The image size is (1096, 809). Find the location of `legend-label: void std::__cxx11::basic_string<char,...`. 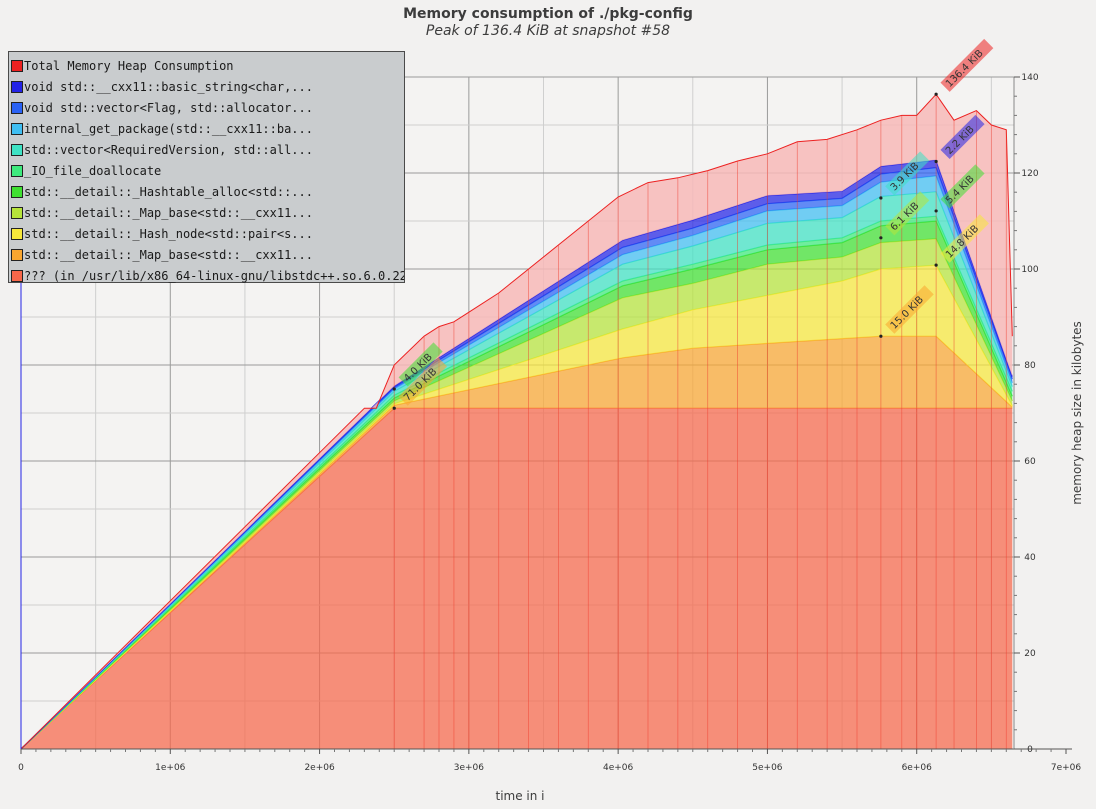

legend-label: void std::__cxx11::basic_string<char,... is located at coordinates (168, 86).